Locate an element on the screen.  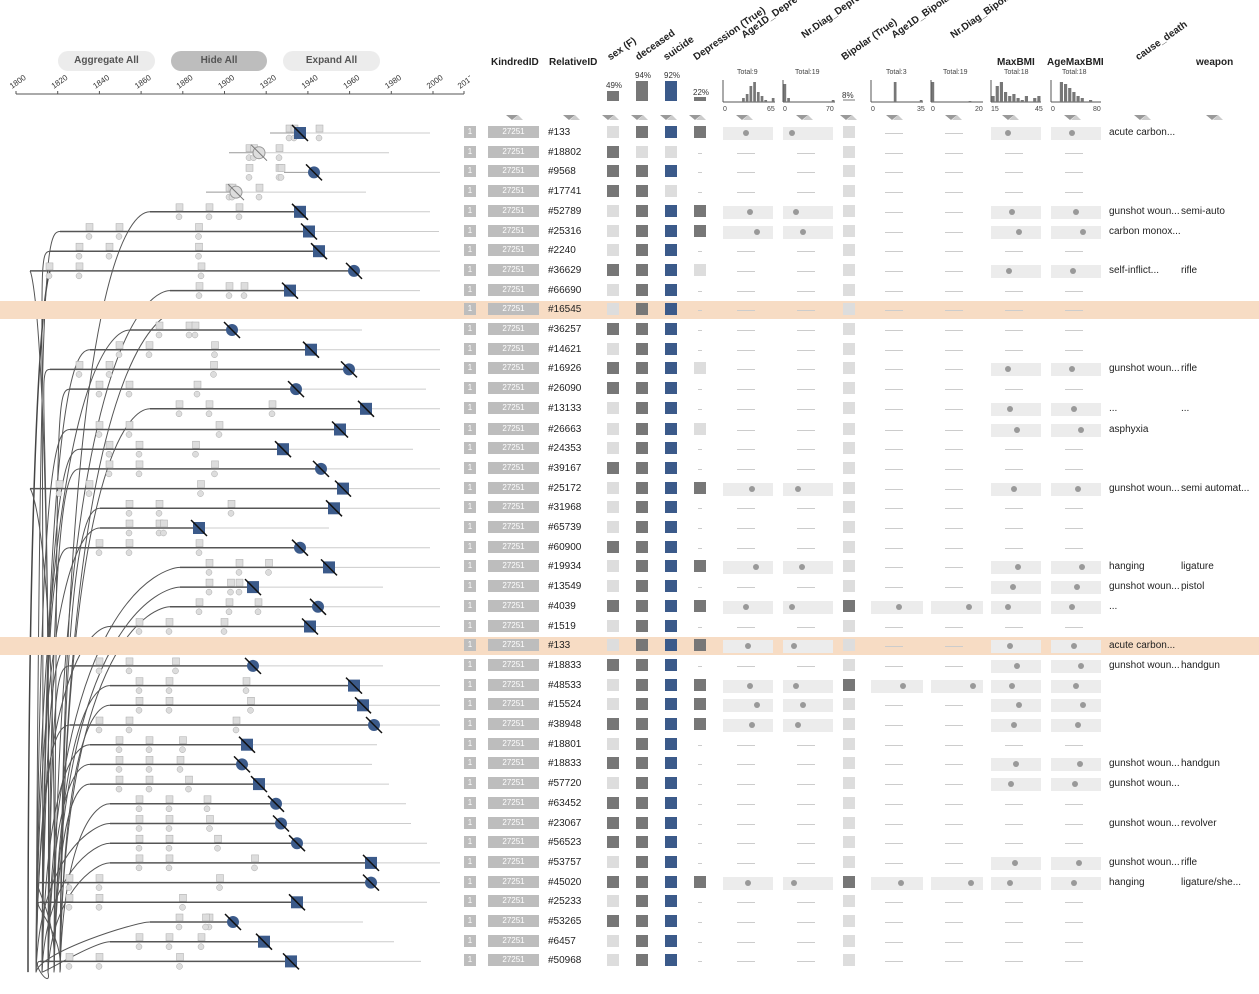
table-row: 1 27251 #23067 gunshot woun... revolver is located at coordinates (629, 824).